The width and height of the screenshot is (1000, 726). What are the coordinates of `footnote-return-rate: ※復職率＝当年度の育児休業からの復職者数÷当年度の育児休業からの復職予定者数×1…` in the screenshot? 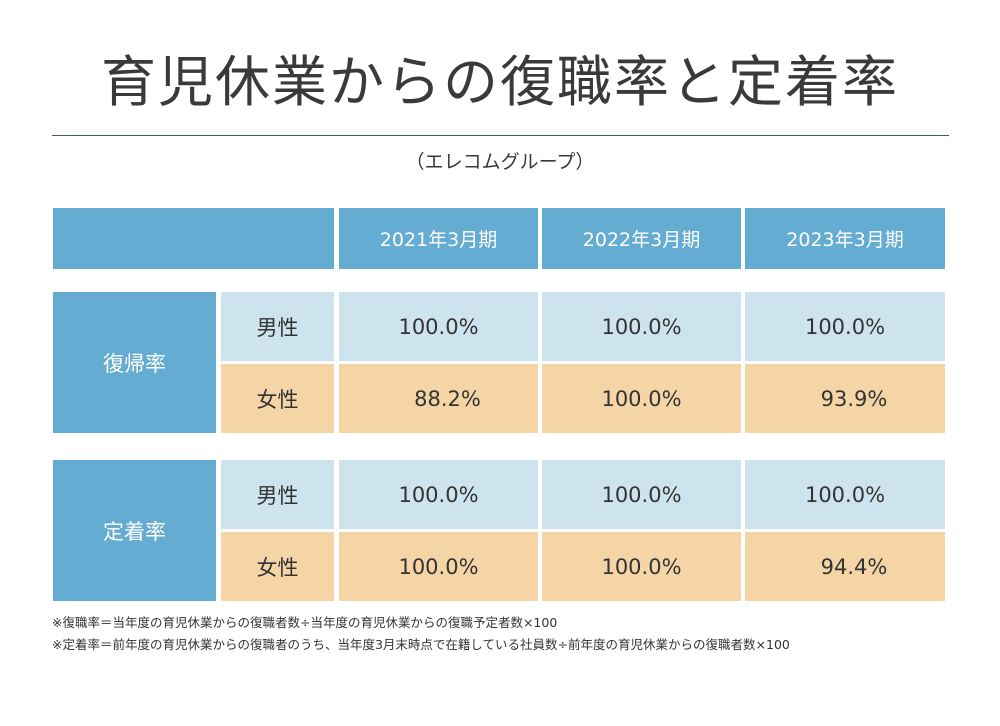 It's located at (305, 622).